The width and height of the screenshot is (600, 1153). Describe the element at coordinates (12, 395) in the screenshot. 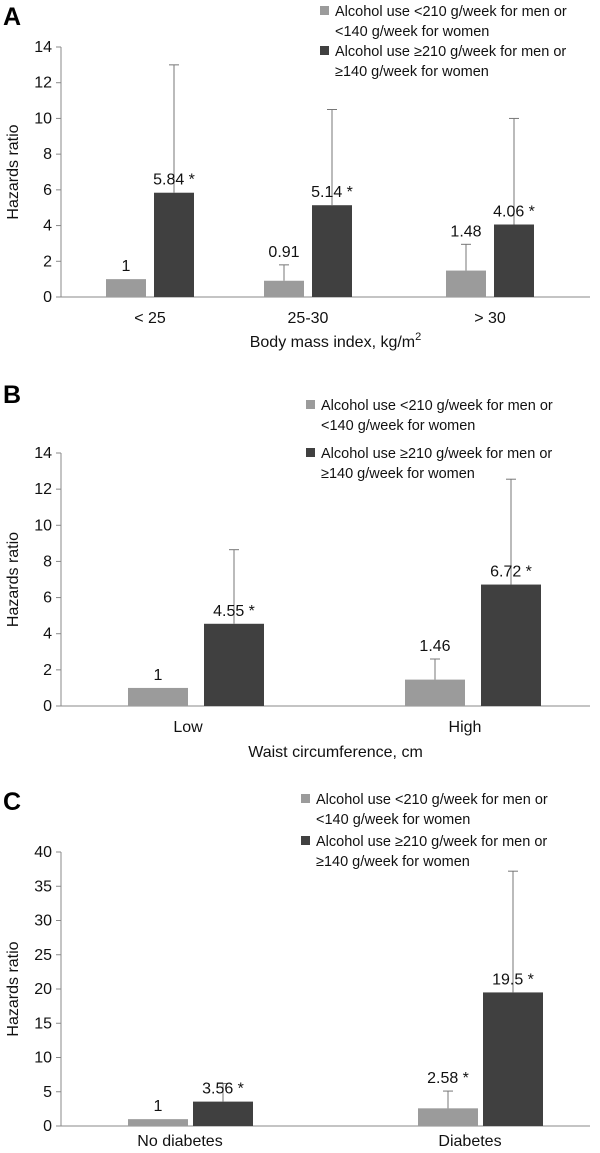

I see `panel-label-B: B` at that location.